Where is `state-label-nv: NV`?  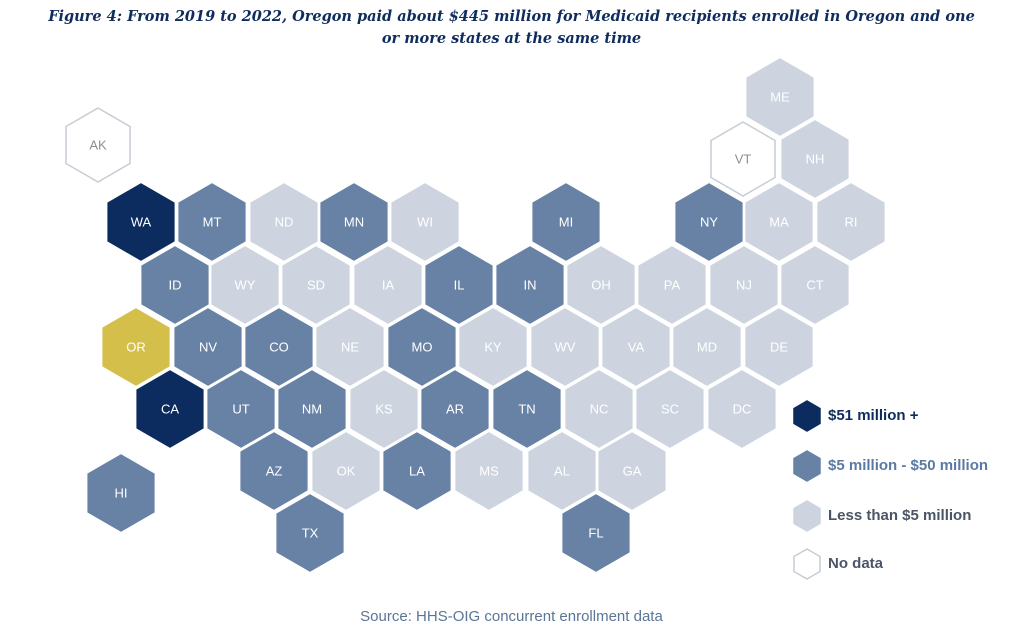 state-label-nv: NV is located at coordinates (208, 347).